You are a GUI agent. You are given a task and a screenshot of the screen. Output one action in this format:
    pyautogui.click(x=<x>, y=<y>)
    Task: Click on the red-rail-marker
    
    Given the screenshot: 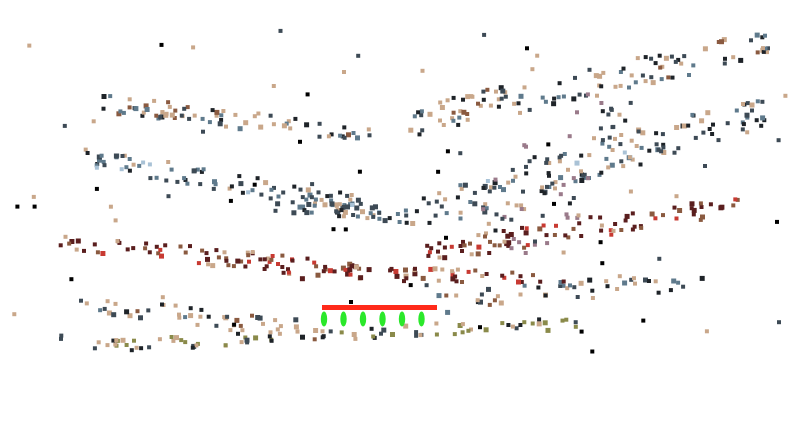 What is the action you would take?
    pyautogui.click(x=379, y=307)
    